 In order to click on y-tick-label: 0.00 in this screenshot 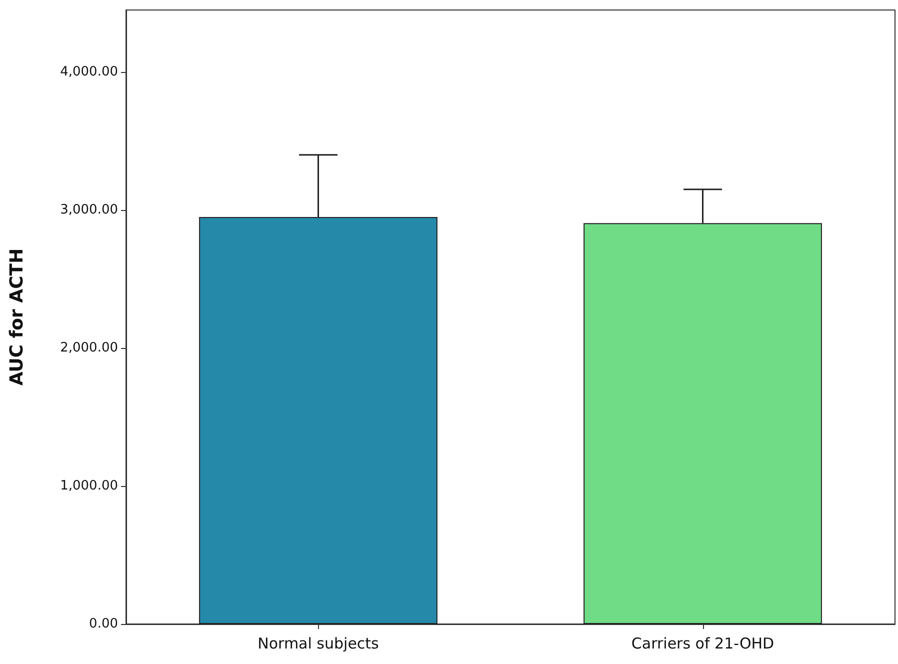, I will do `click(103, 624)`.